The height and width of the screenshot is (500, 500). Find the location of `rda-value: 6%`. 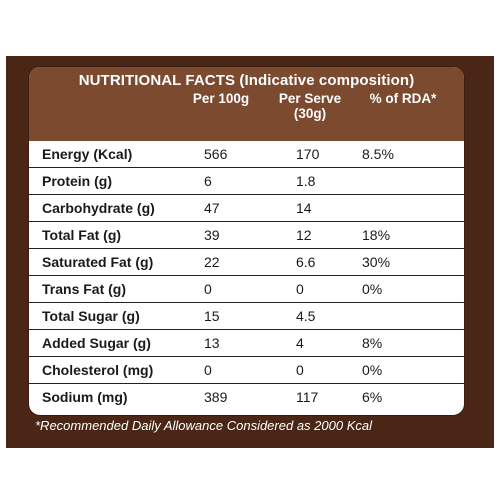

rda-value: 6% is located at coordinates (372, 397).